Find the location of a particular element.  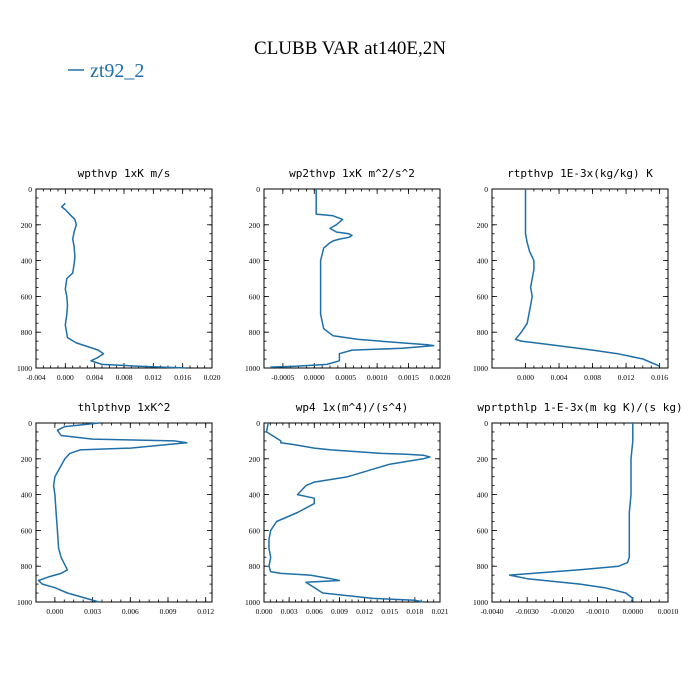

panel-title: rtpthvp 1E-3x(kg/kg) K is located at coordinates (580, 173).